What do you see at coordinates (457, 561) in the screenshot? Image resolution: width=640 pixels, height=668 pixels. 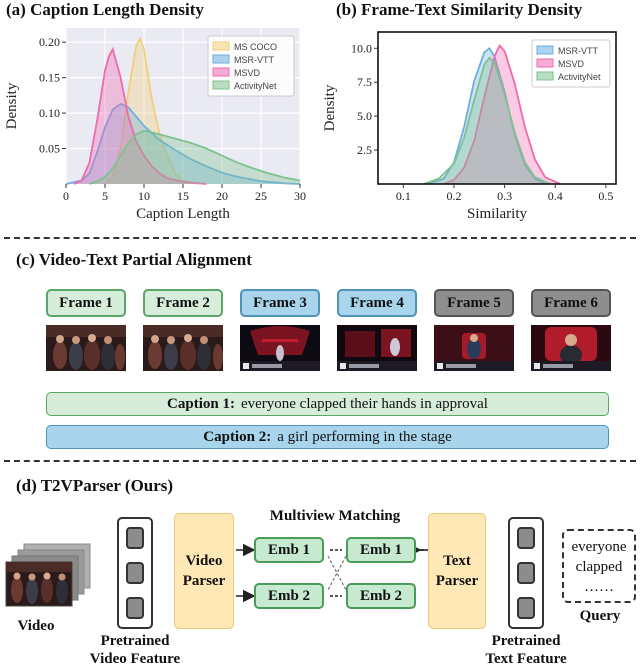 I see `text-parser-line-1: Text` at bounding box center [457, 561].